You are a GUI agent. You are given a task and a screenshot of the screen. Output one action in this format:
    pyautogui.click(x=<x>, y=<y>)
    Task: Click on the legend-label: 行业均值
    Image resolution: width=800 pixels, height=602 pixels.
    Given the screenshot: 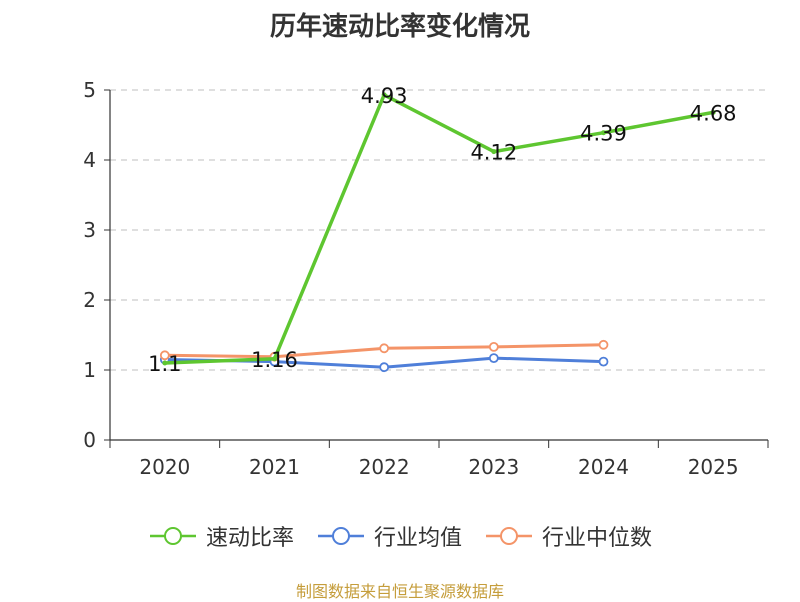 What is the action you would take?
    pyautogui.click(x=417, y=538)
    